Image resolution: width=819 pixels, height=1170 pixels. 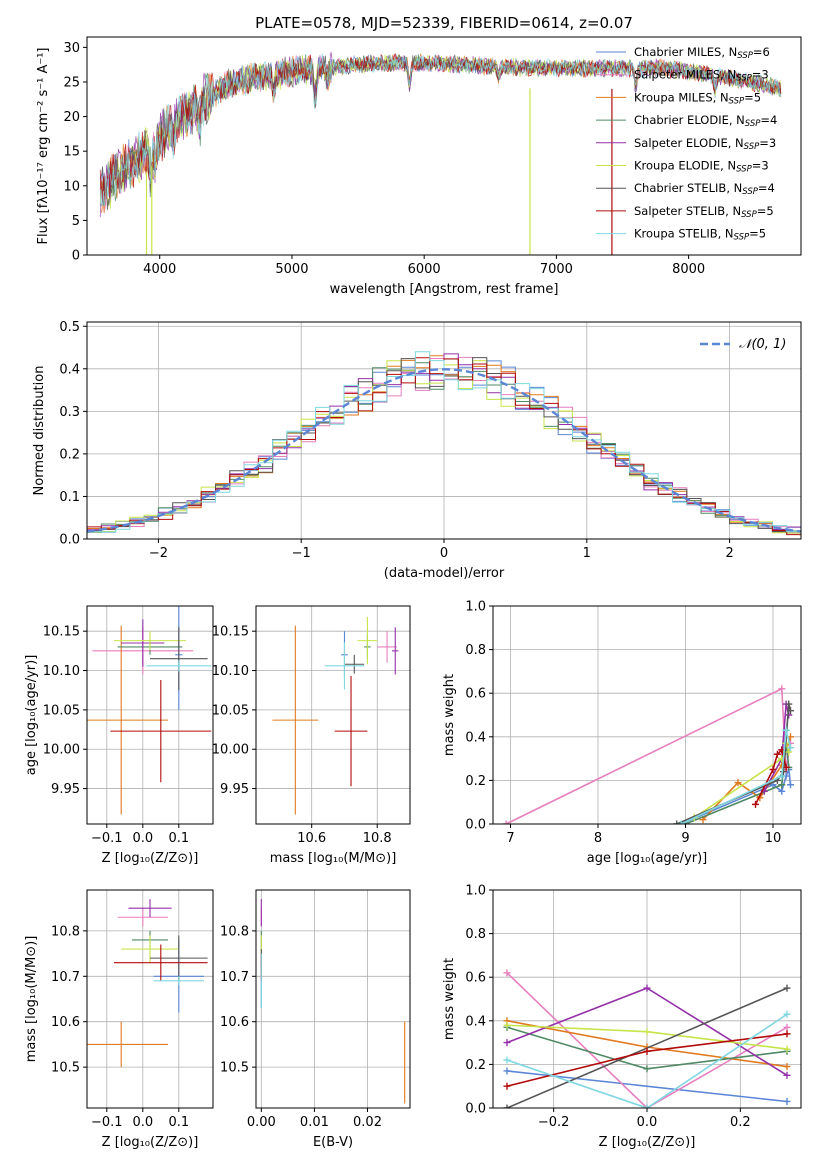 What do you see at coordinates (150, 999) in the screenshot?
I see `mass_vs_Z-plot-area` at bounding box center [150, 999].